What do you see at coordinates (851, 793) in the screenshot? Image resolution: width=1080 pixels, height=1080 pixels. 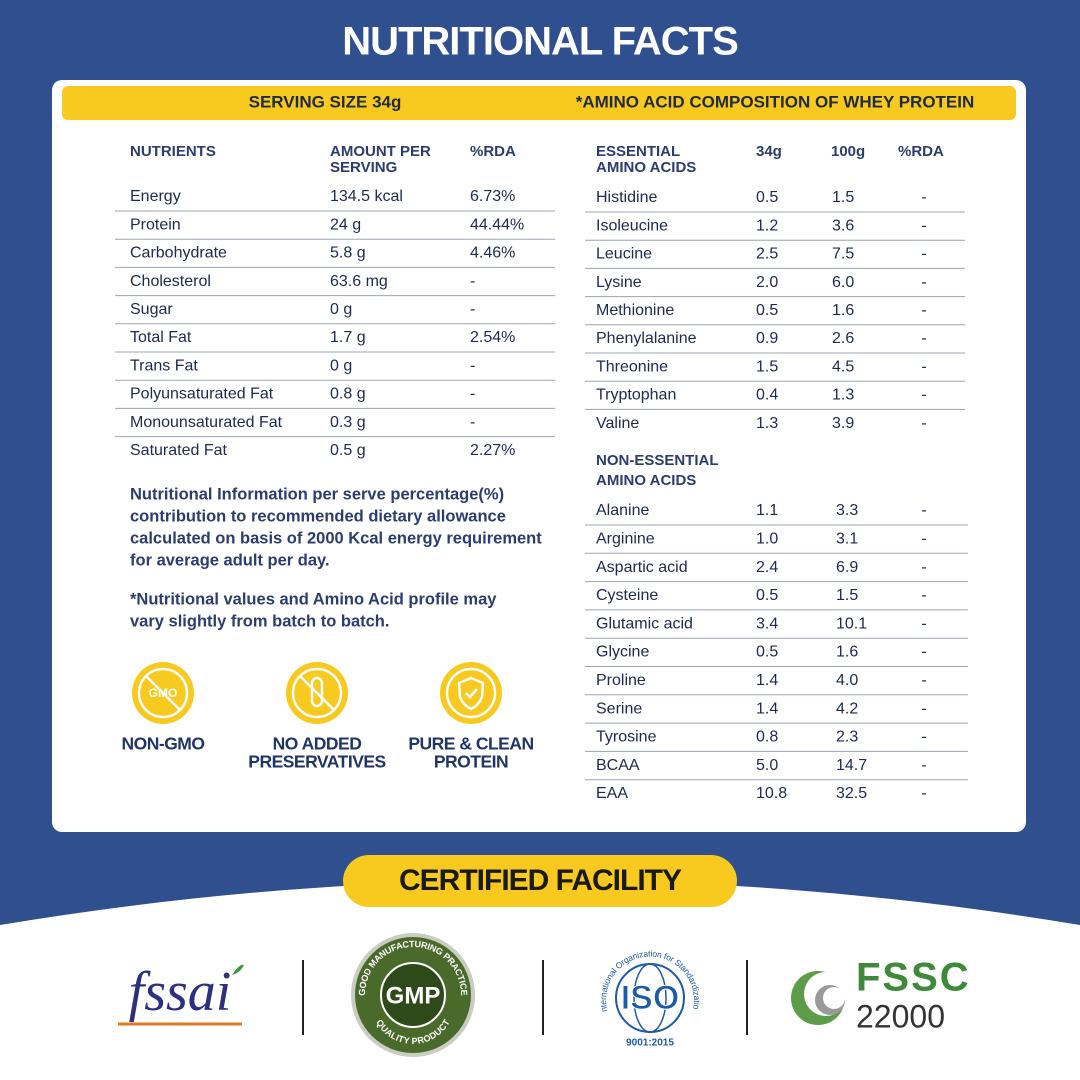 I see `table-cell: 32.5` at bounding box center [851, 793].